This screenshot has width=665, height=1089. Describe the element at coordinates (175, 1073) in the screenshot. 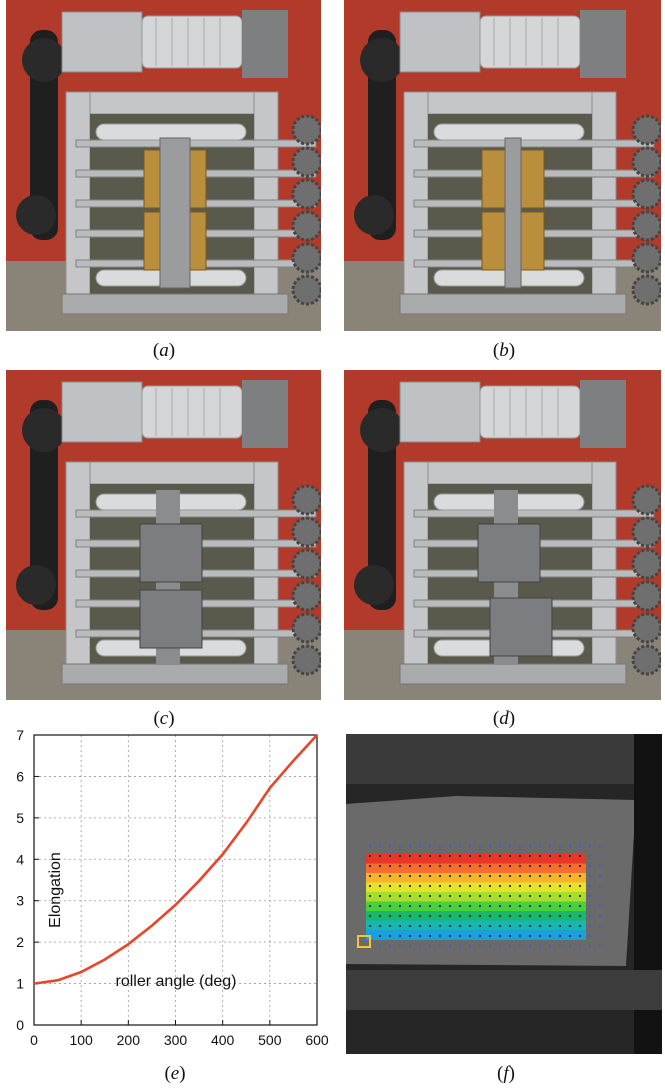

I see `caption-e: (e)` at that location.